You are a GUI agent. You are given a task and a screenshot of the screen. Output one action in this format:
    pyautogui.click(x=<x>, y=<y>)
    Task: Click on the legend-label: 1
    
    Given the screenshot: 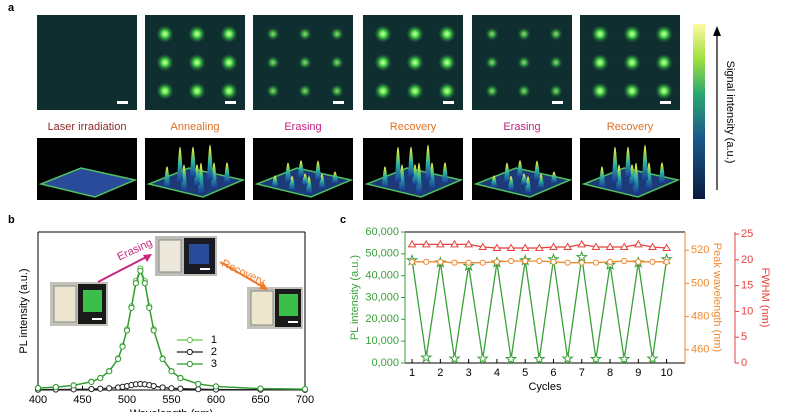 What is the action you would take?
    pyautogui.click(x=214, y=340)
    